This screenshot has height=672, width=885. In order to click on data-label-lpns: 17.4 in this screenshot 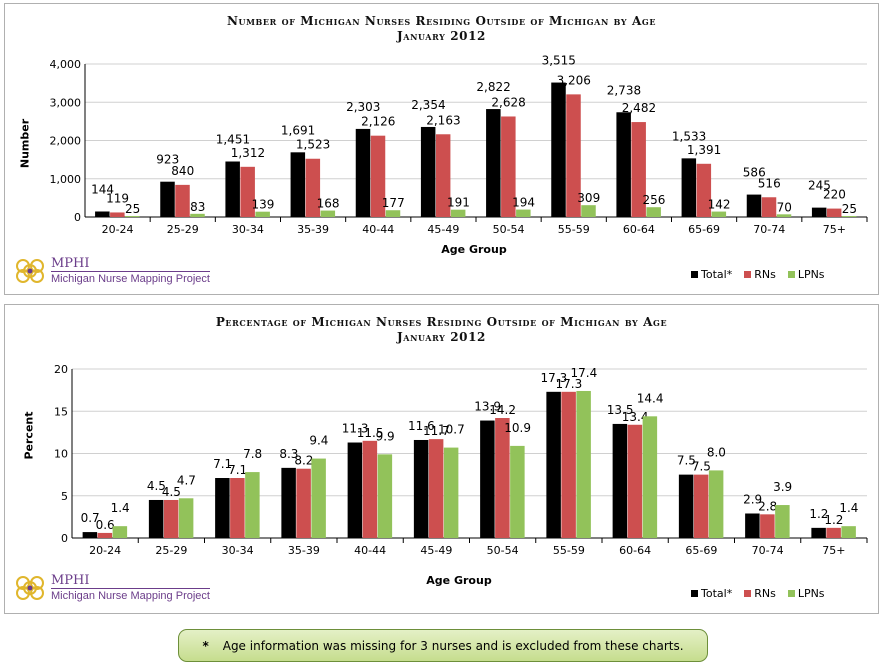, I will do `click(584, 373)`.